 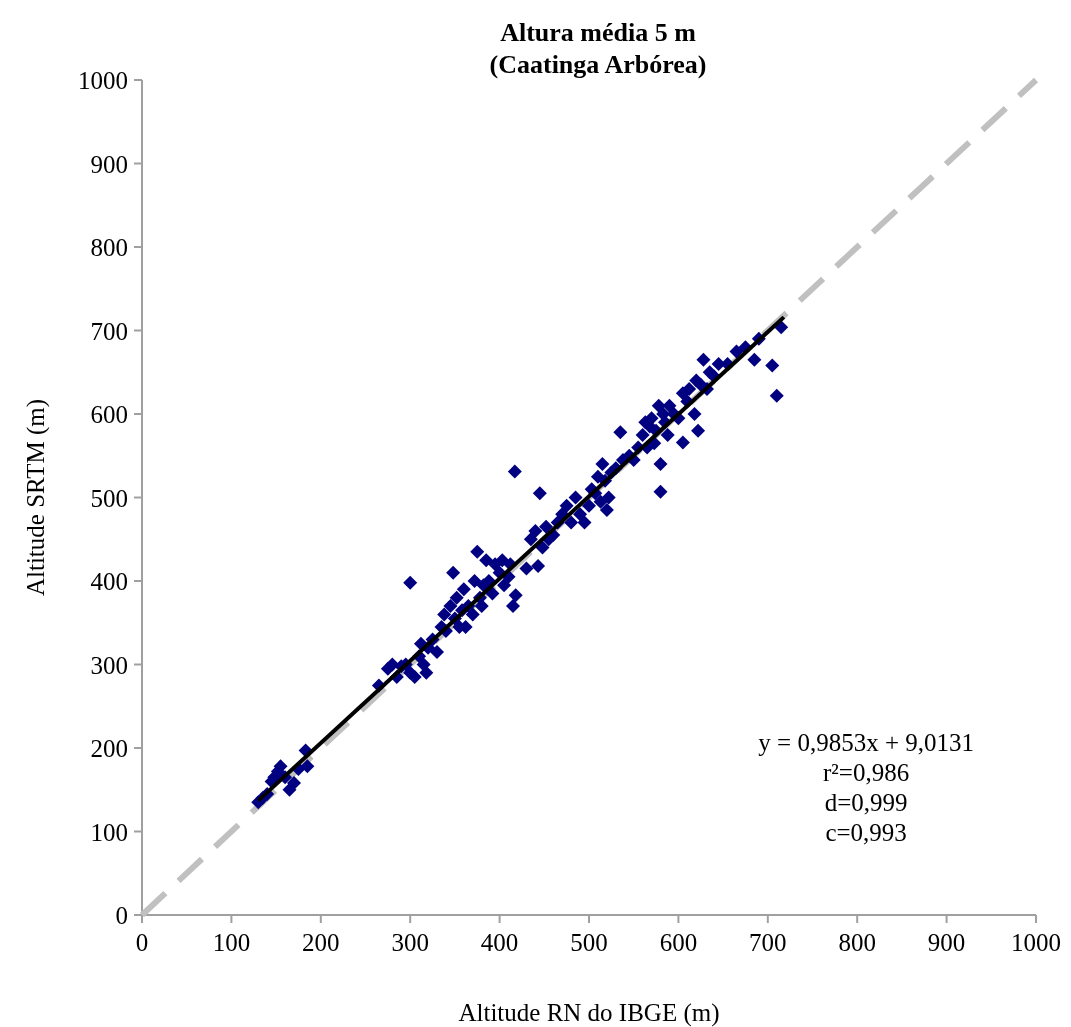 What do you see at coordinates (109, 665) in the screenshot?
I see `y-tick-label: 300` at bounding box center [109, 665].